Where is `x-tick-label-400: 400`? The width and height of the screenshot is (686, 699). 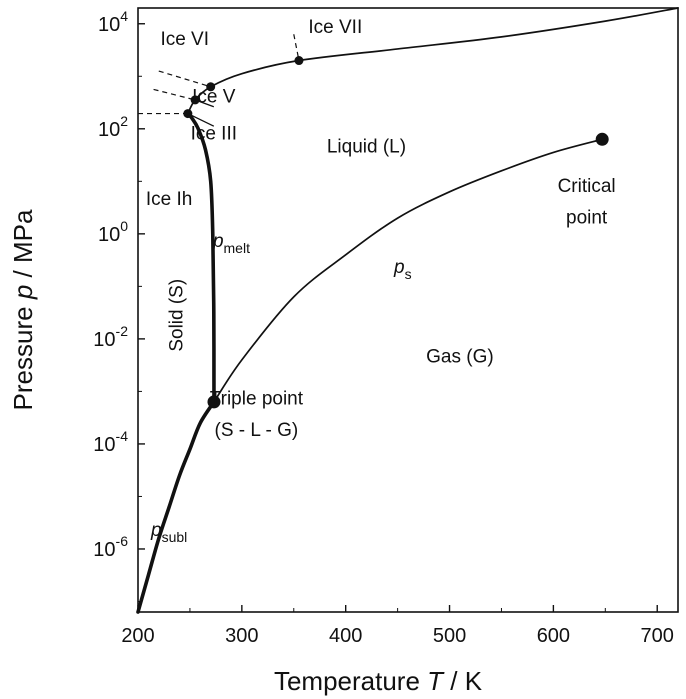 x-tick-label-400: 400 is located at coordinates (345, 636).